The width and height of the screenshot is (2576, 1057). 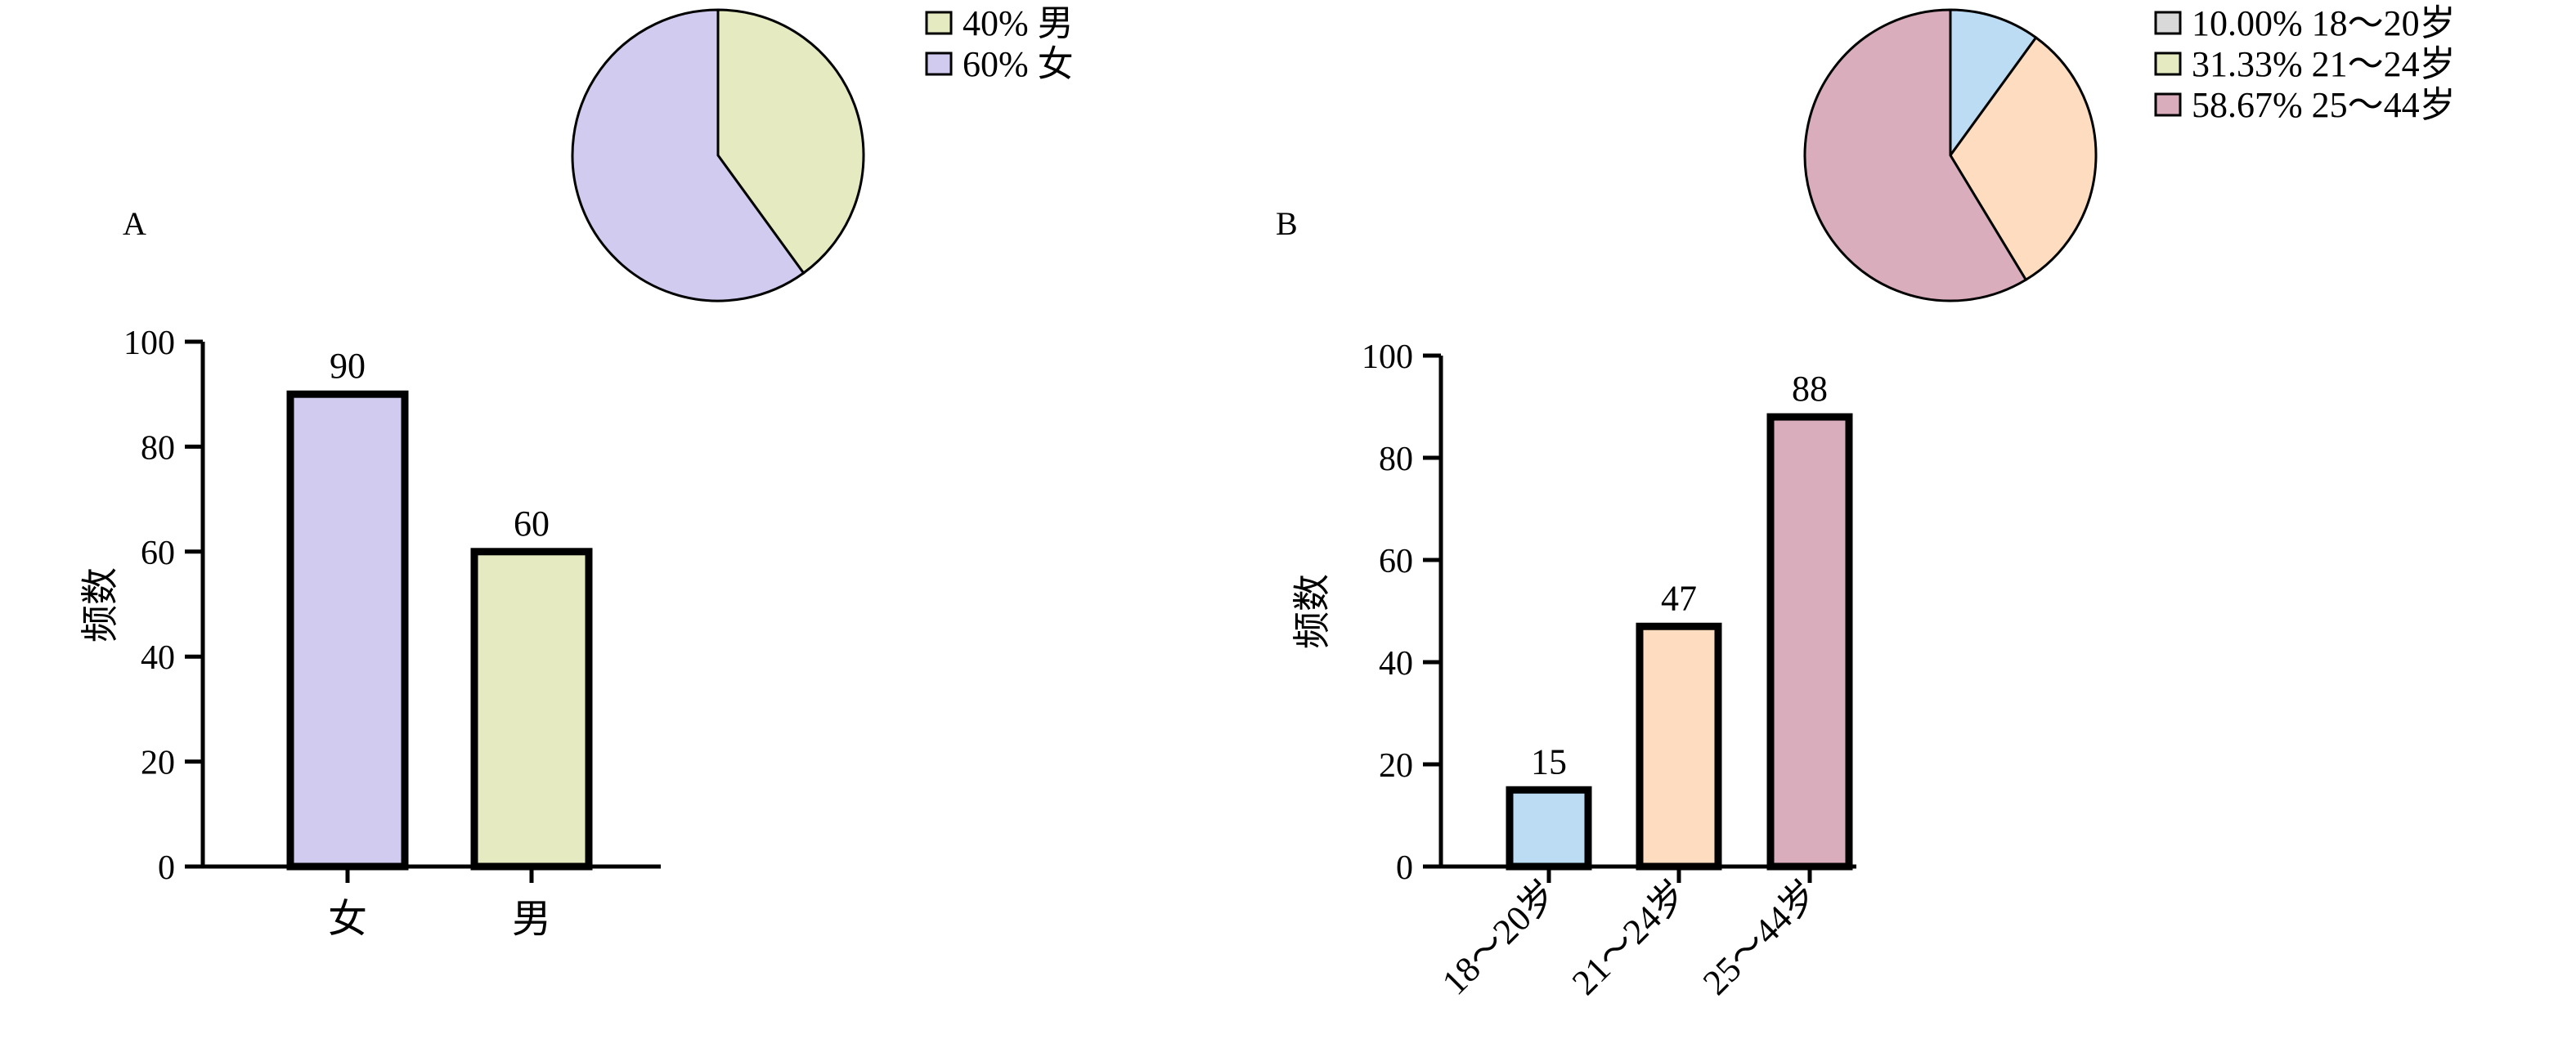 What do you see at coordinates (1810, 389) in the screenshot?
I see `bar-value-label: 88` at bounding box center [1810, 389].